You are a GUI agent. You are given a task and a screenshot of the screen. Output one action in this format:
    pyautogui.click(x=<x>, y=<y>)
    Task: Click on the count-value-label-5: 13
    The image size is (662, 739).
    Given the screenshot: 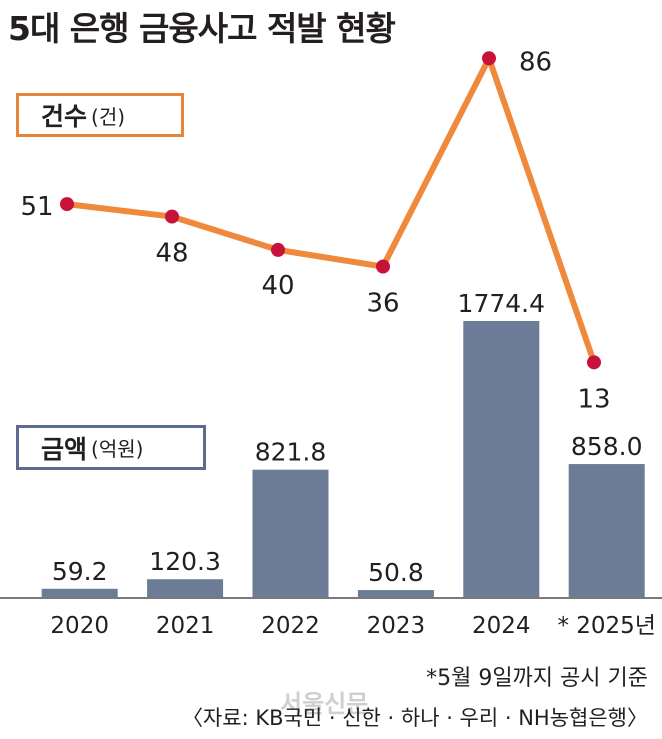 What is the action you would take?
    pyautogui.click(x=593, y=399)
    